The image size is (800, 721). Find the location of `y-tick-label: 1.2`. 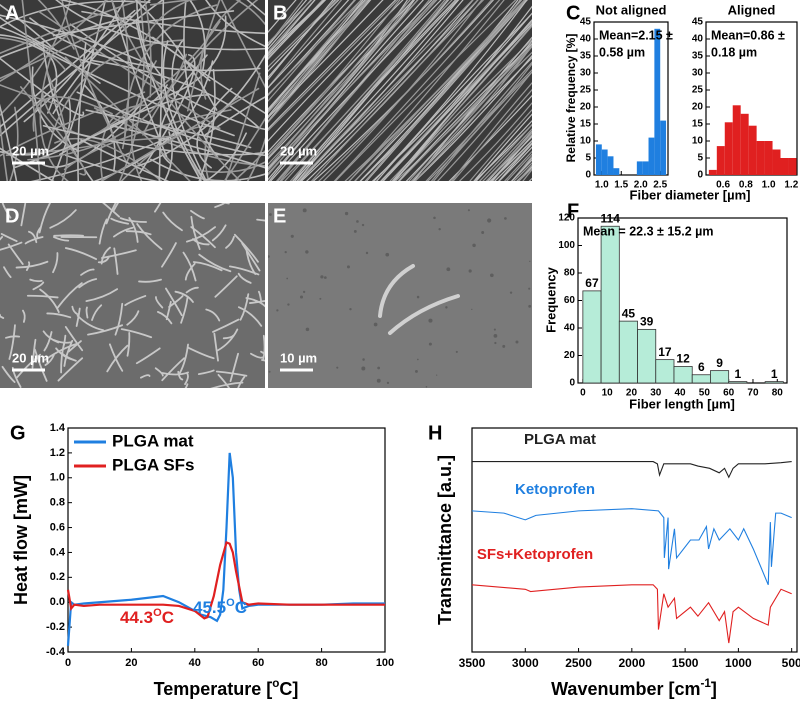

y-tick-label: 1.2 is located at coordinates (57, 453).